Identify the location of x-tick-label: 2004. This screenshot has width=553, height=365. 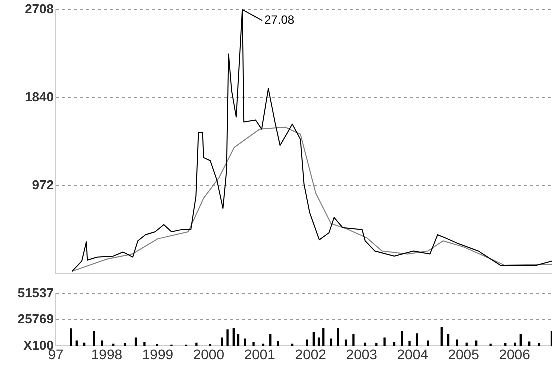
(413, 354).